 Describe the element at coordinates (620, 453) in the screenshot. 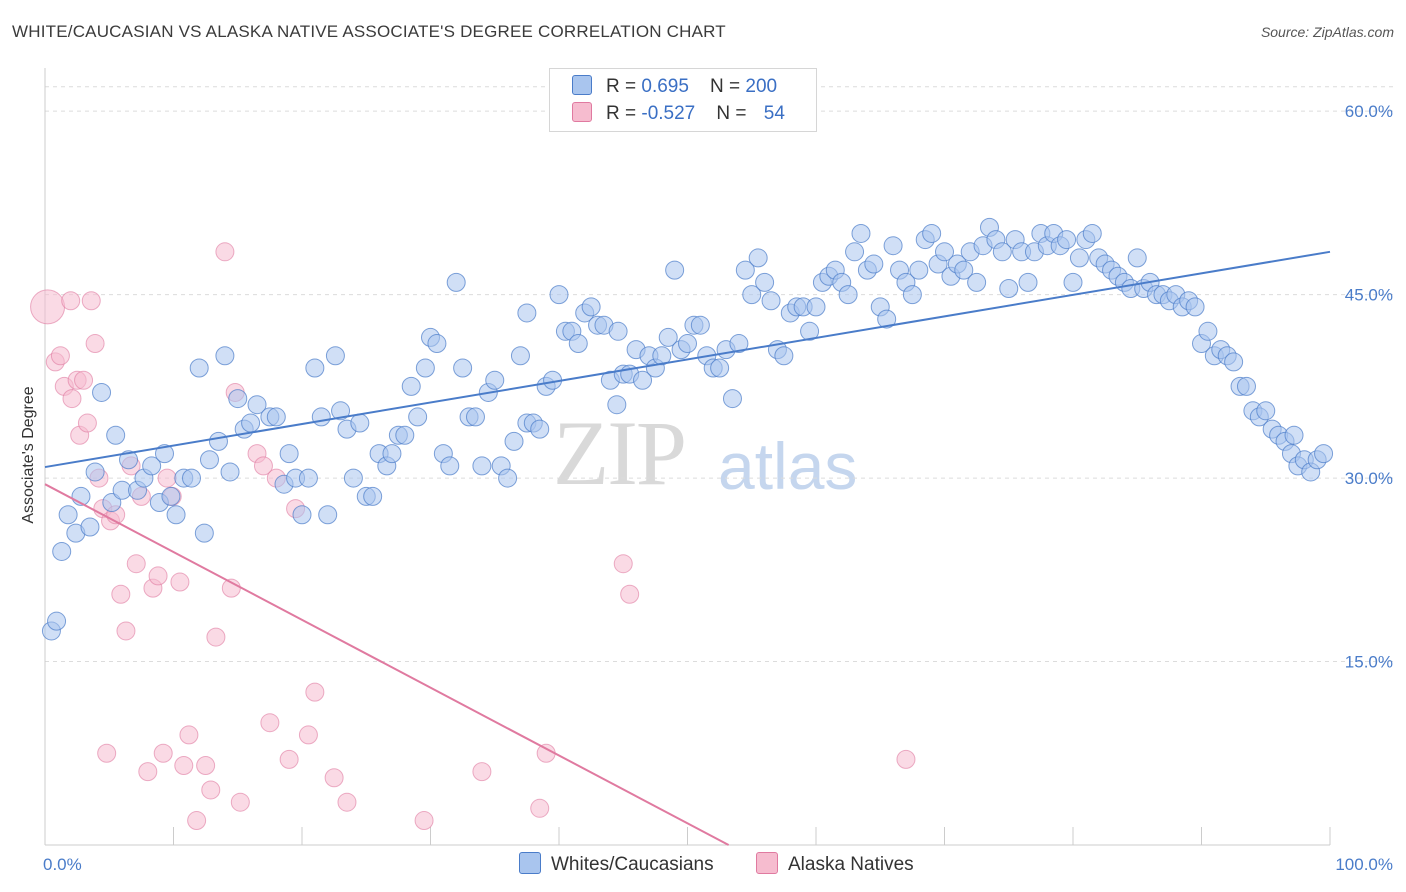

I see `watermark-zip: ZIP` at that location.